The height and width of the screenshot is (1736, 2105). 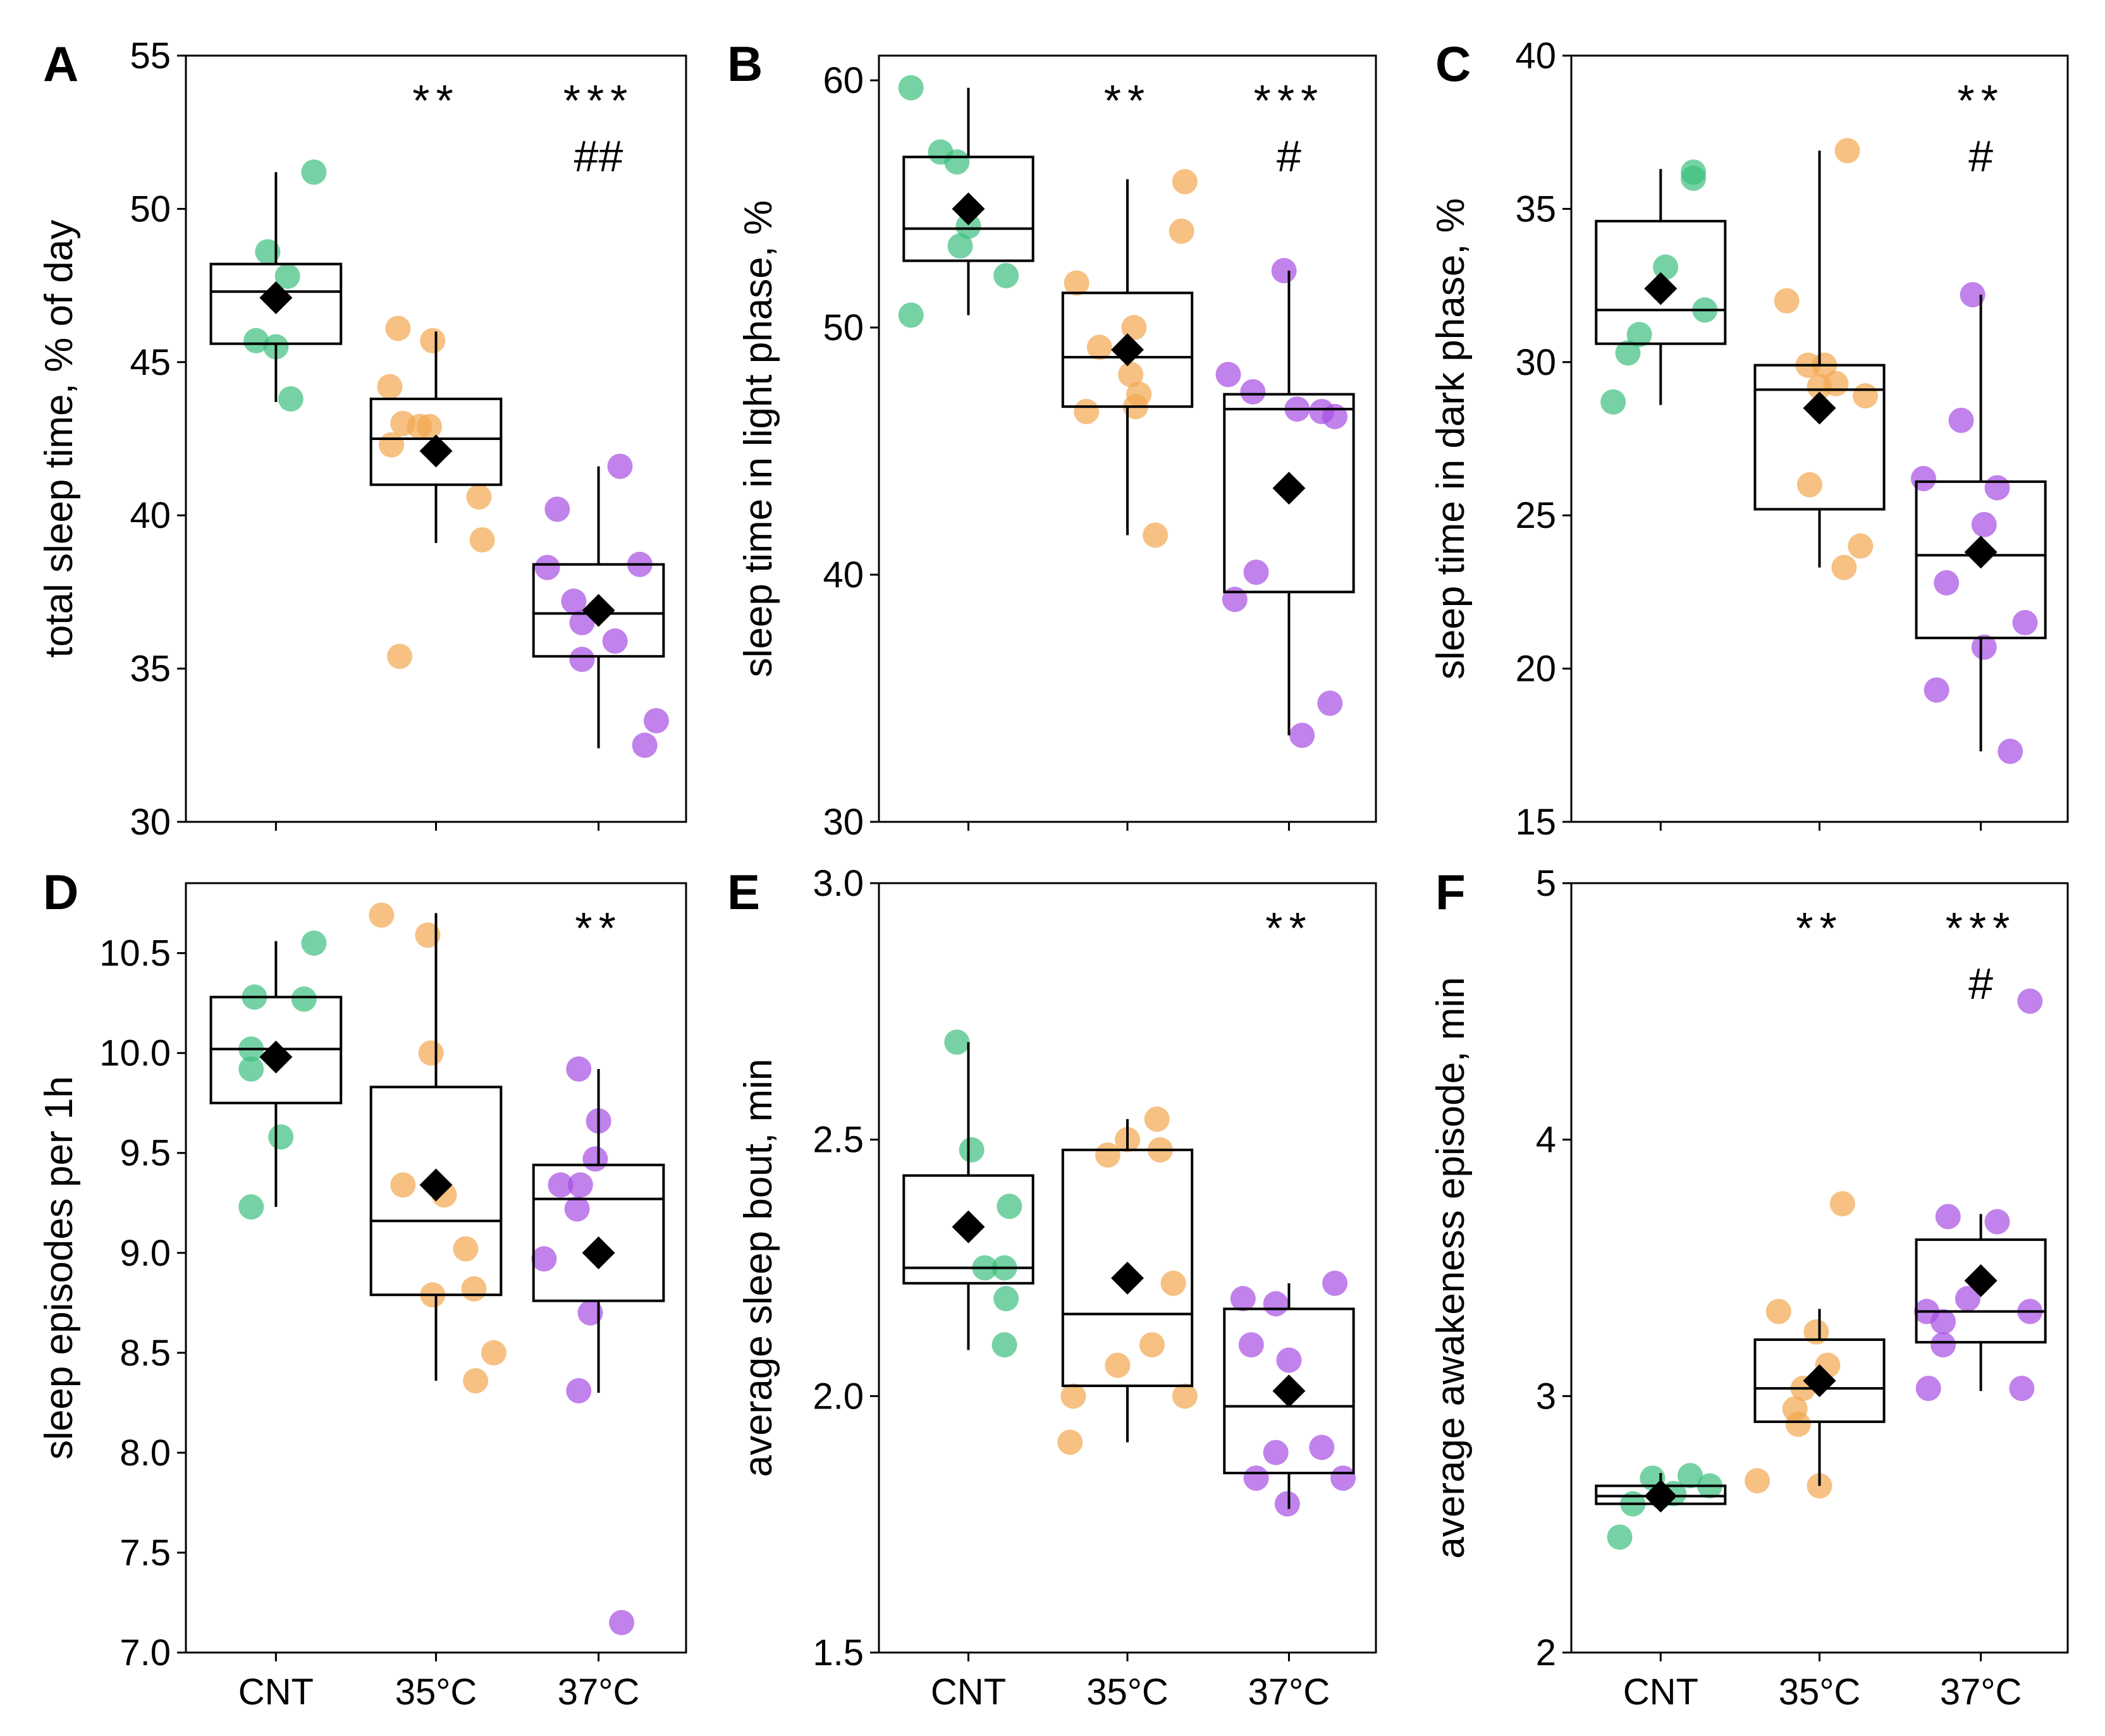 What do you see at coordinates (150, 822) in the screenshot?
I see `y-tick-label: 30` at bounding box center [150, 822].